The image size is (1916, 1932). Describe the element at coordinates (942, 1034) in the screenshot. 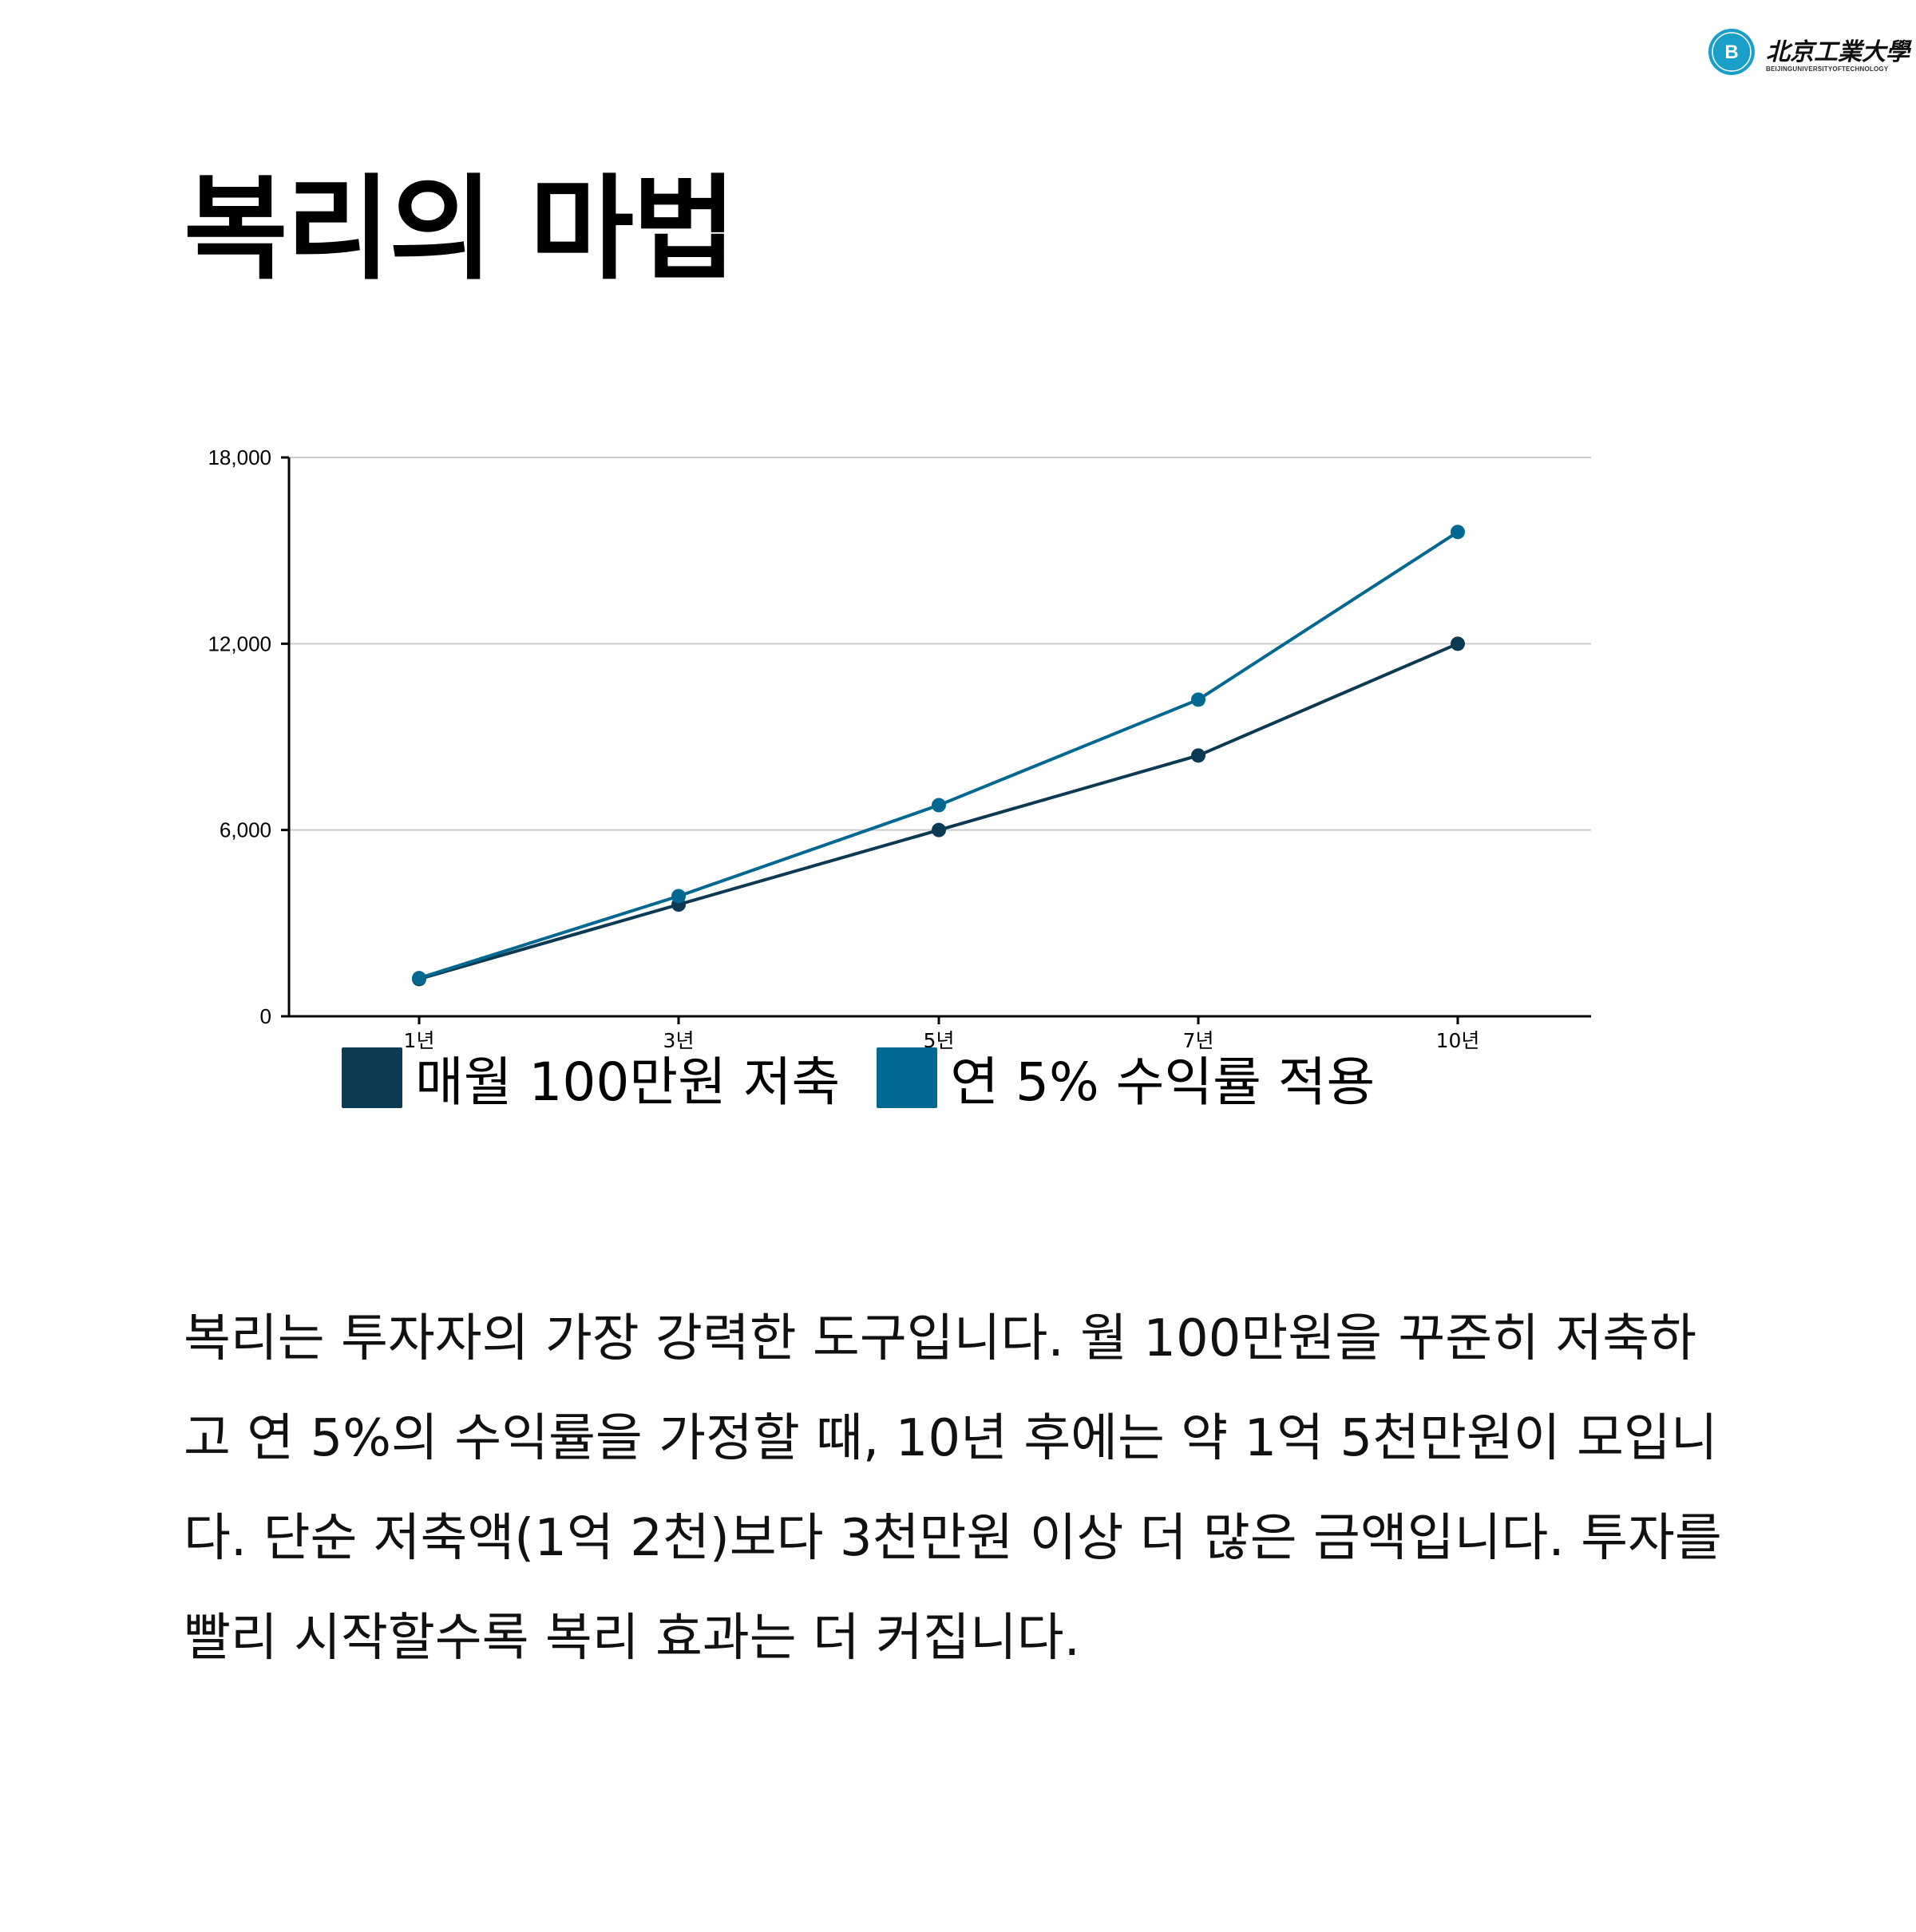

I see `x-tick-labels: 1년 3년 5년 7년 10년` at that location.